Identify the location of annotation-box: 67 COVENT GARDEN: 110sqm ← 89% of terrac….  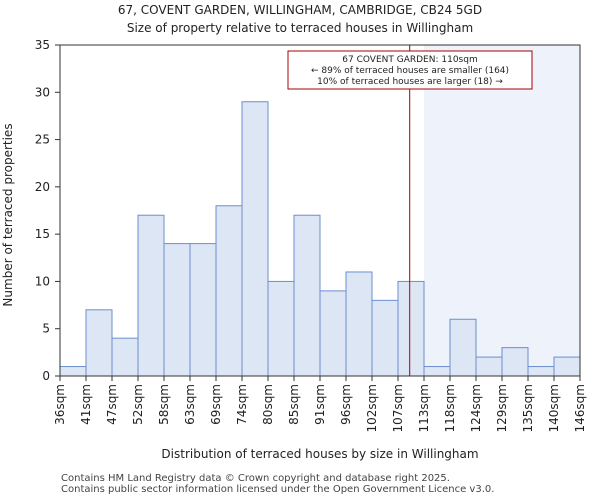
(410, 70).